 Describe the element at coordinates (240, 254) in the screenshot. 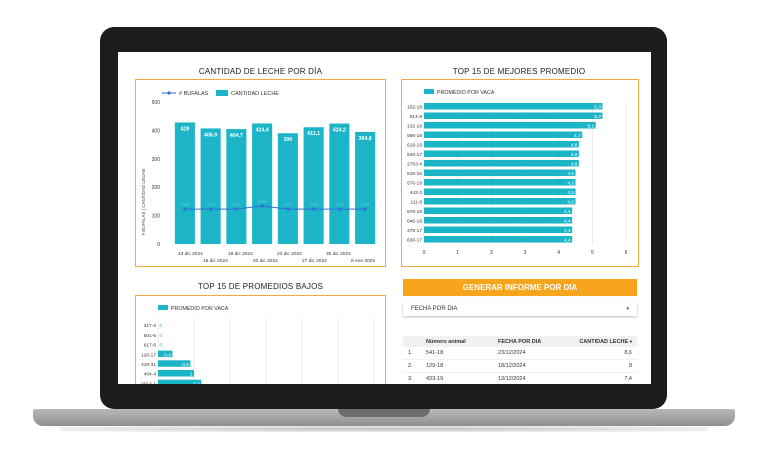

I see `x-label: 18 dic 2024` at that location.